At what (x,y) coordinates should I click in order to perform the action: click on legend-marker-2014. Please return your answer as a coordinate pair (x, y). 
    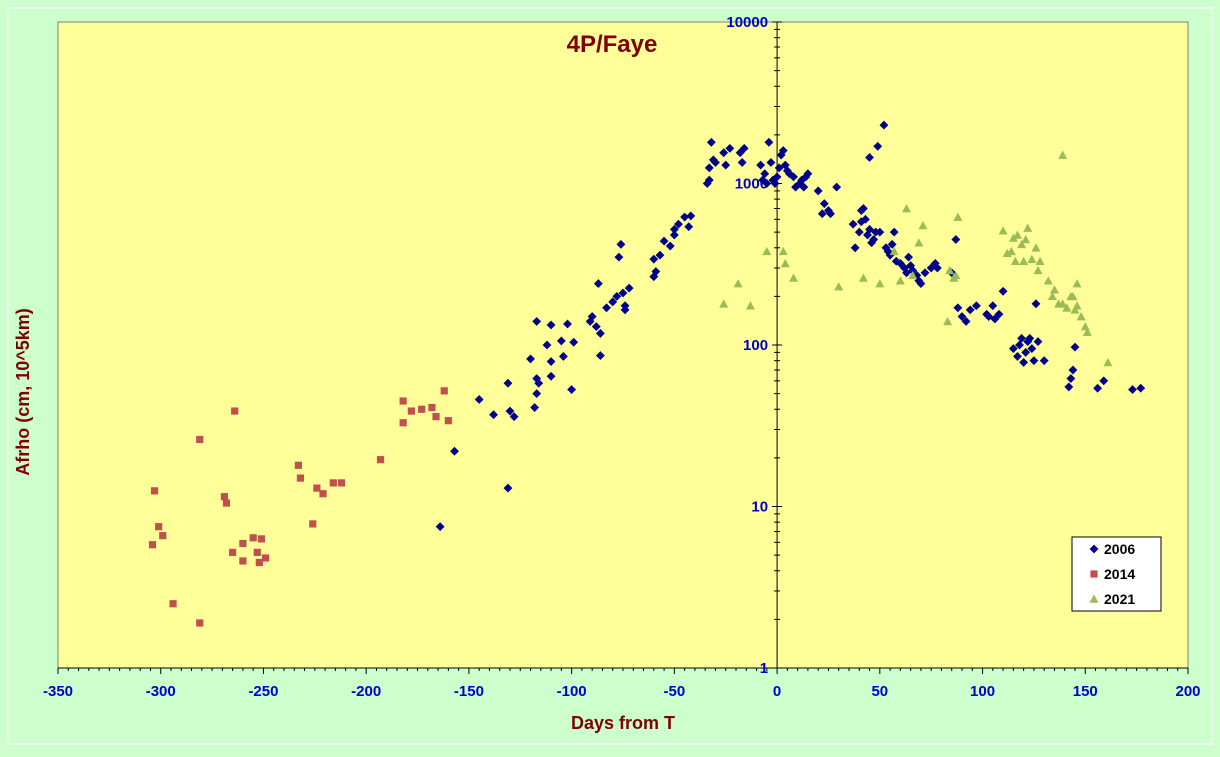
    Looking at the image, I should click on (1094, 574).